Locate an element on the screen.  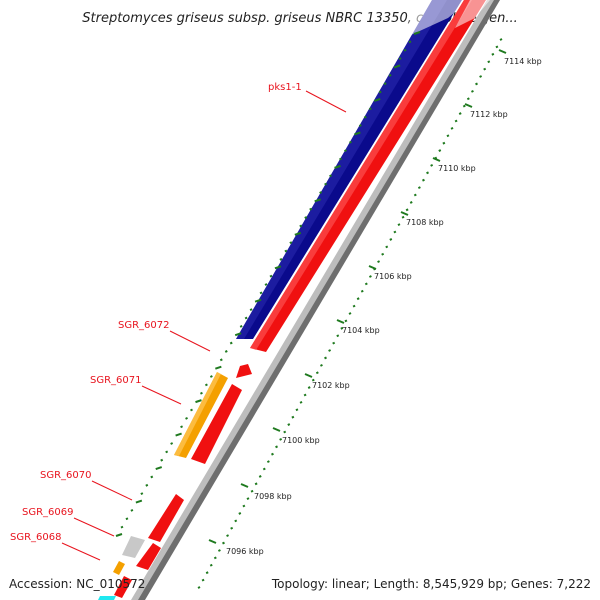
gene-sgr-6071-orange is located at coordinates (201, 415).